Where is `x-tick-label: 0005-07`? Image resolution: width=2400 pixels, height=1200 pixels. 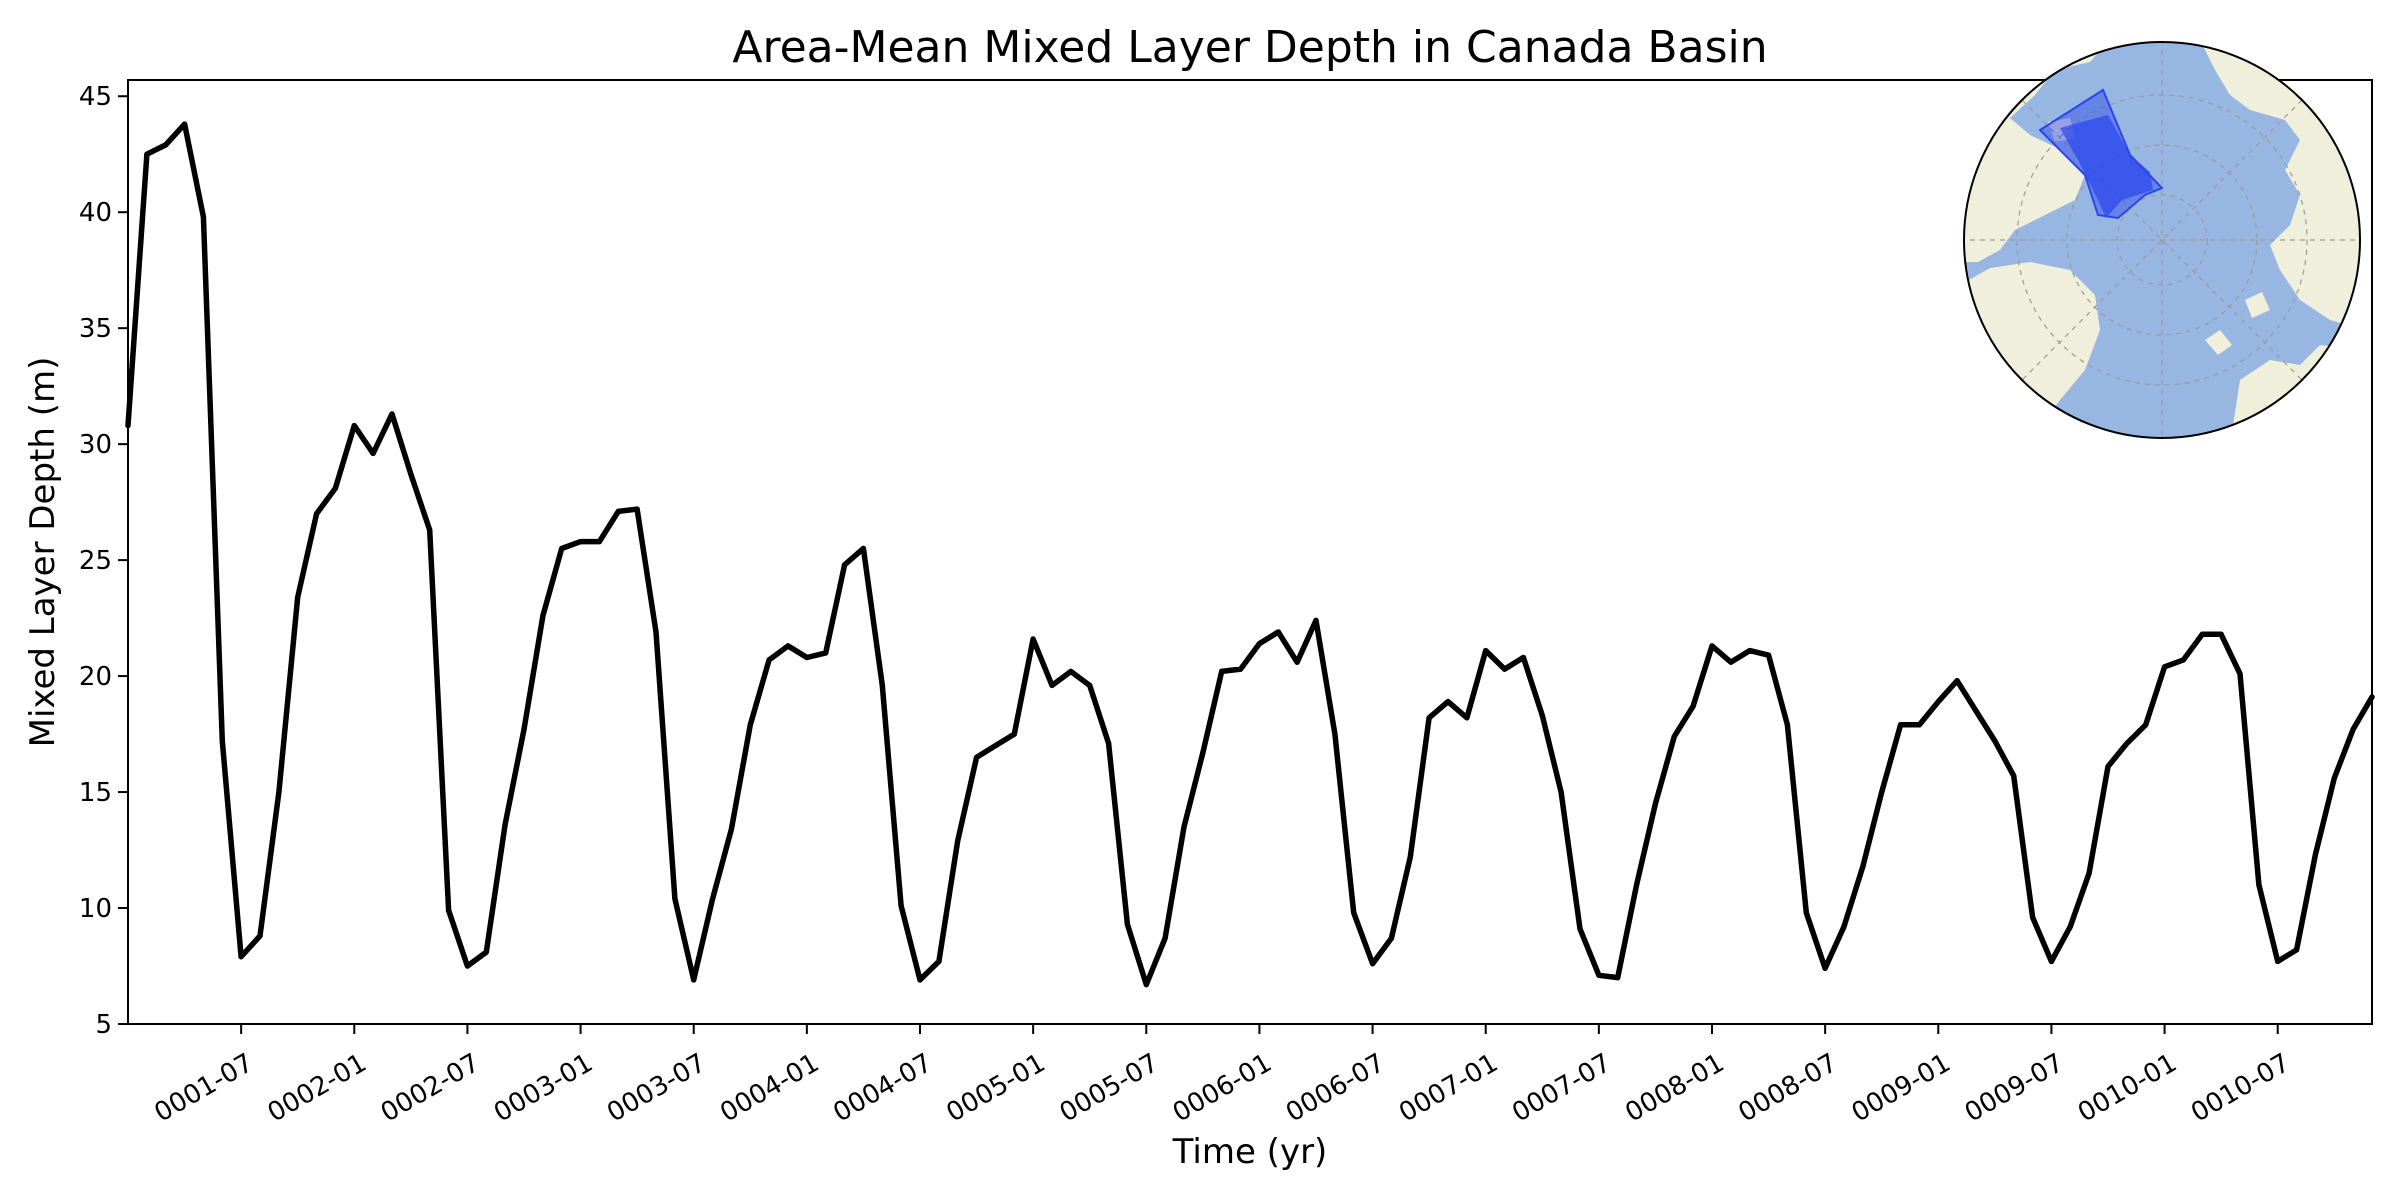 x-tick-label: 0005-07 is located at coordinates (1109, 1088).